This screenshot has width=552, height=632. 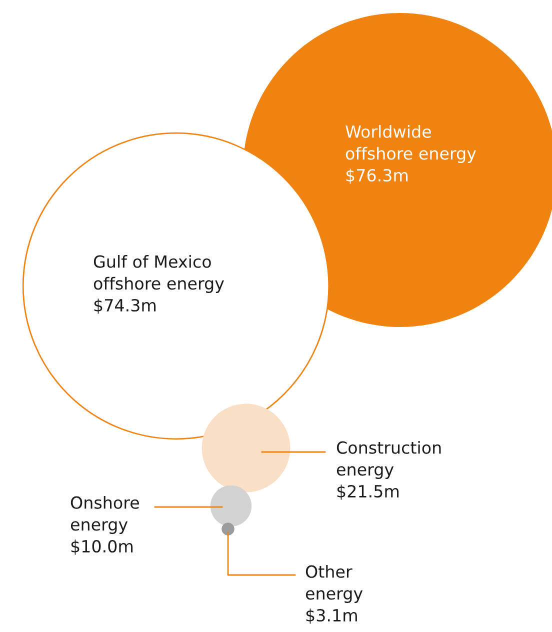 I want to click on category-label: Gulf of Mexico offshore energy, so click(x=159, y=274).